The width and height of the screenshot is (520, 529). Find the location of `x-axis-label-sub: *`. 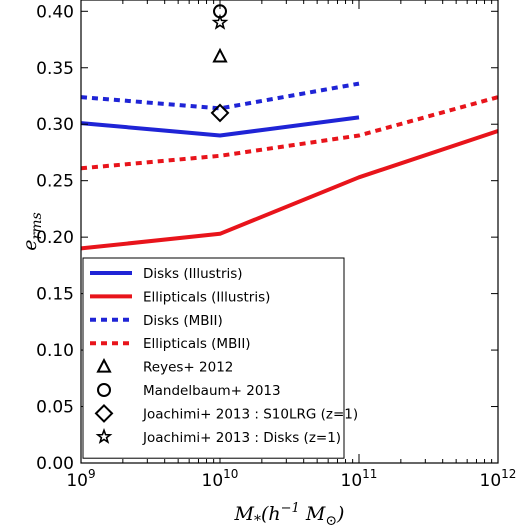

x-axis-label-sub: * is located at coordinates (257, 521).